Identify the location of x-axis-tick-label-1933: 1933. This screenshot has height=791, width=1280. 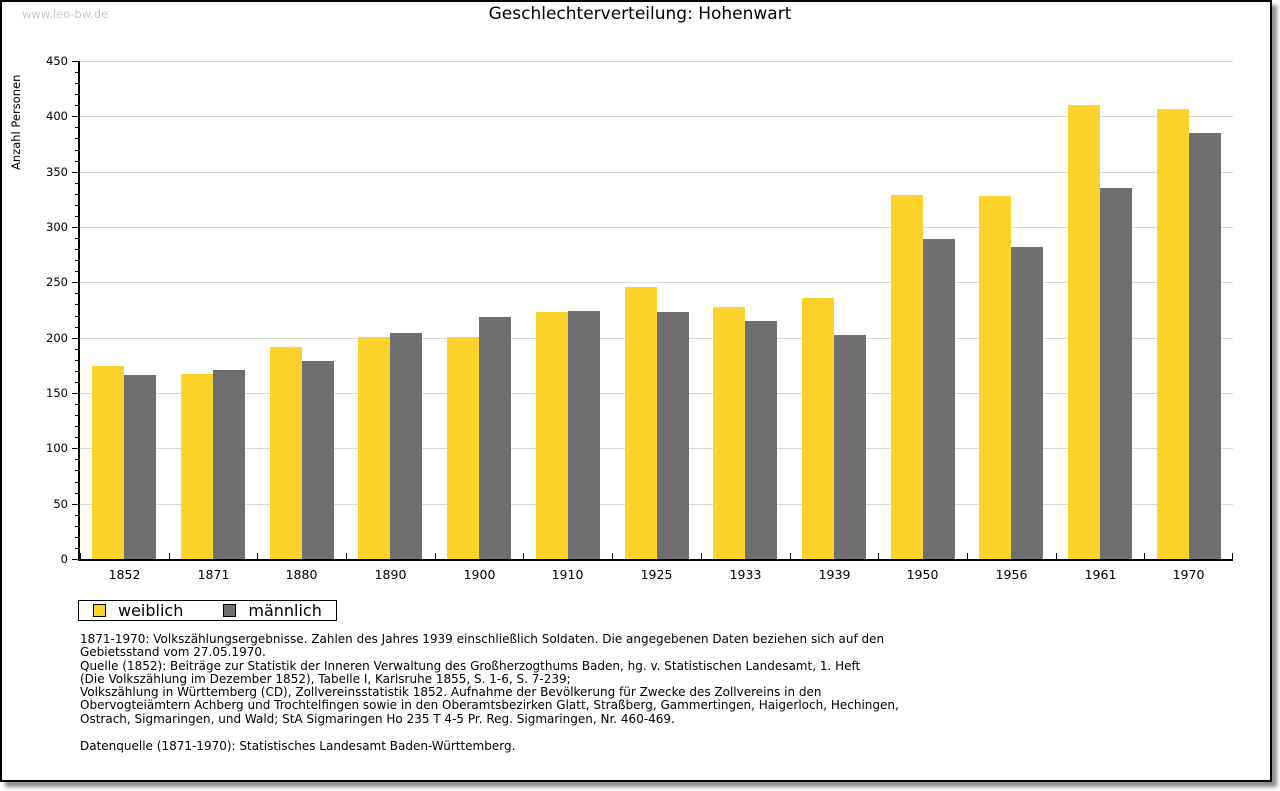
(745, 574).